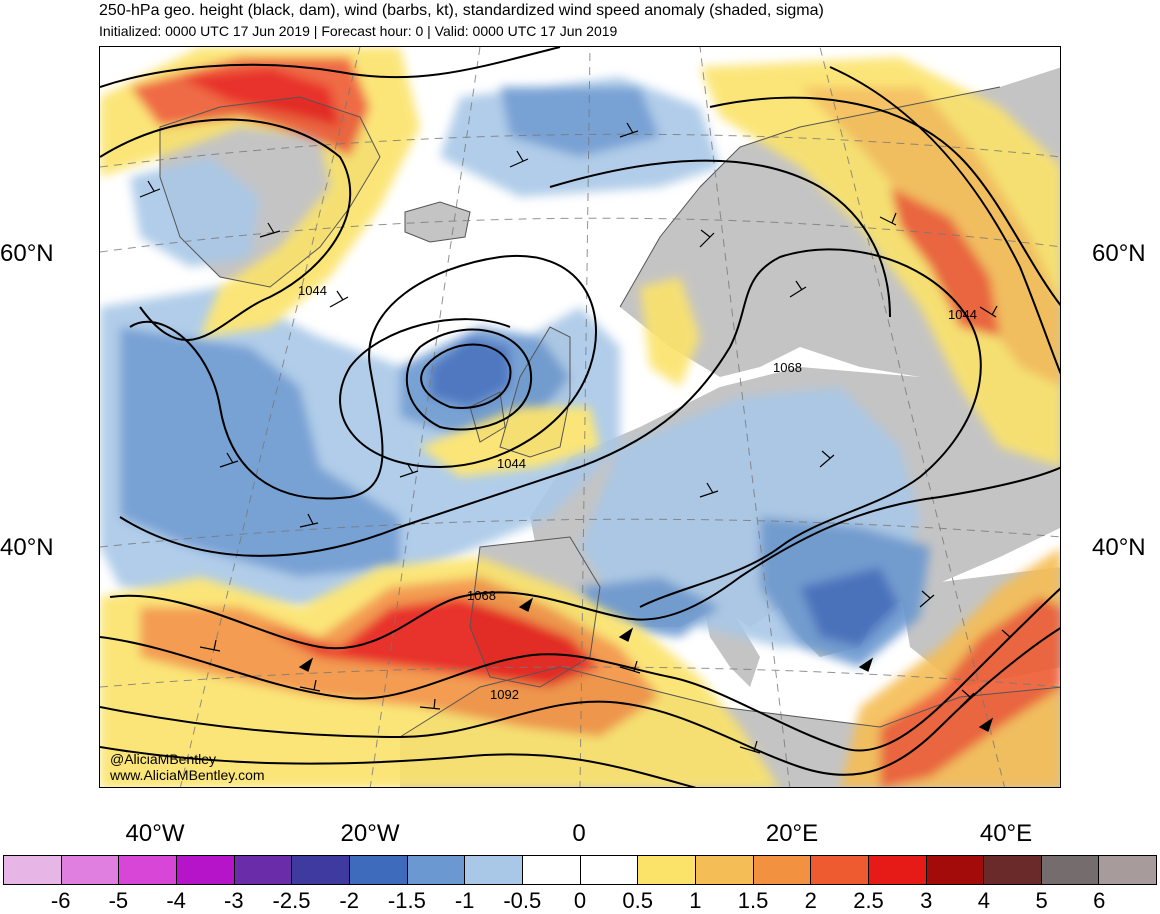 The width and height of the screenshot is (1160, 914). What do you see at coordinates (1119, 253) in the screenshot?
I see `lat-label-60n-right: 60°N` at bounding box center [1119, 253].